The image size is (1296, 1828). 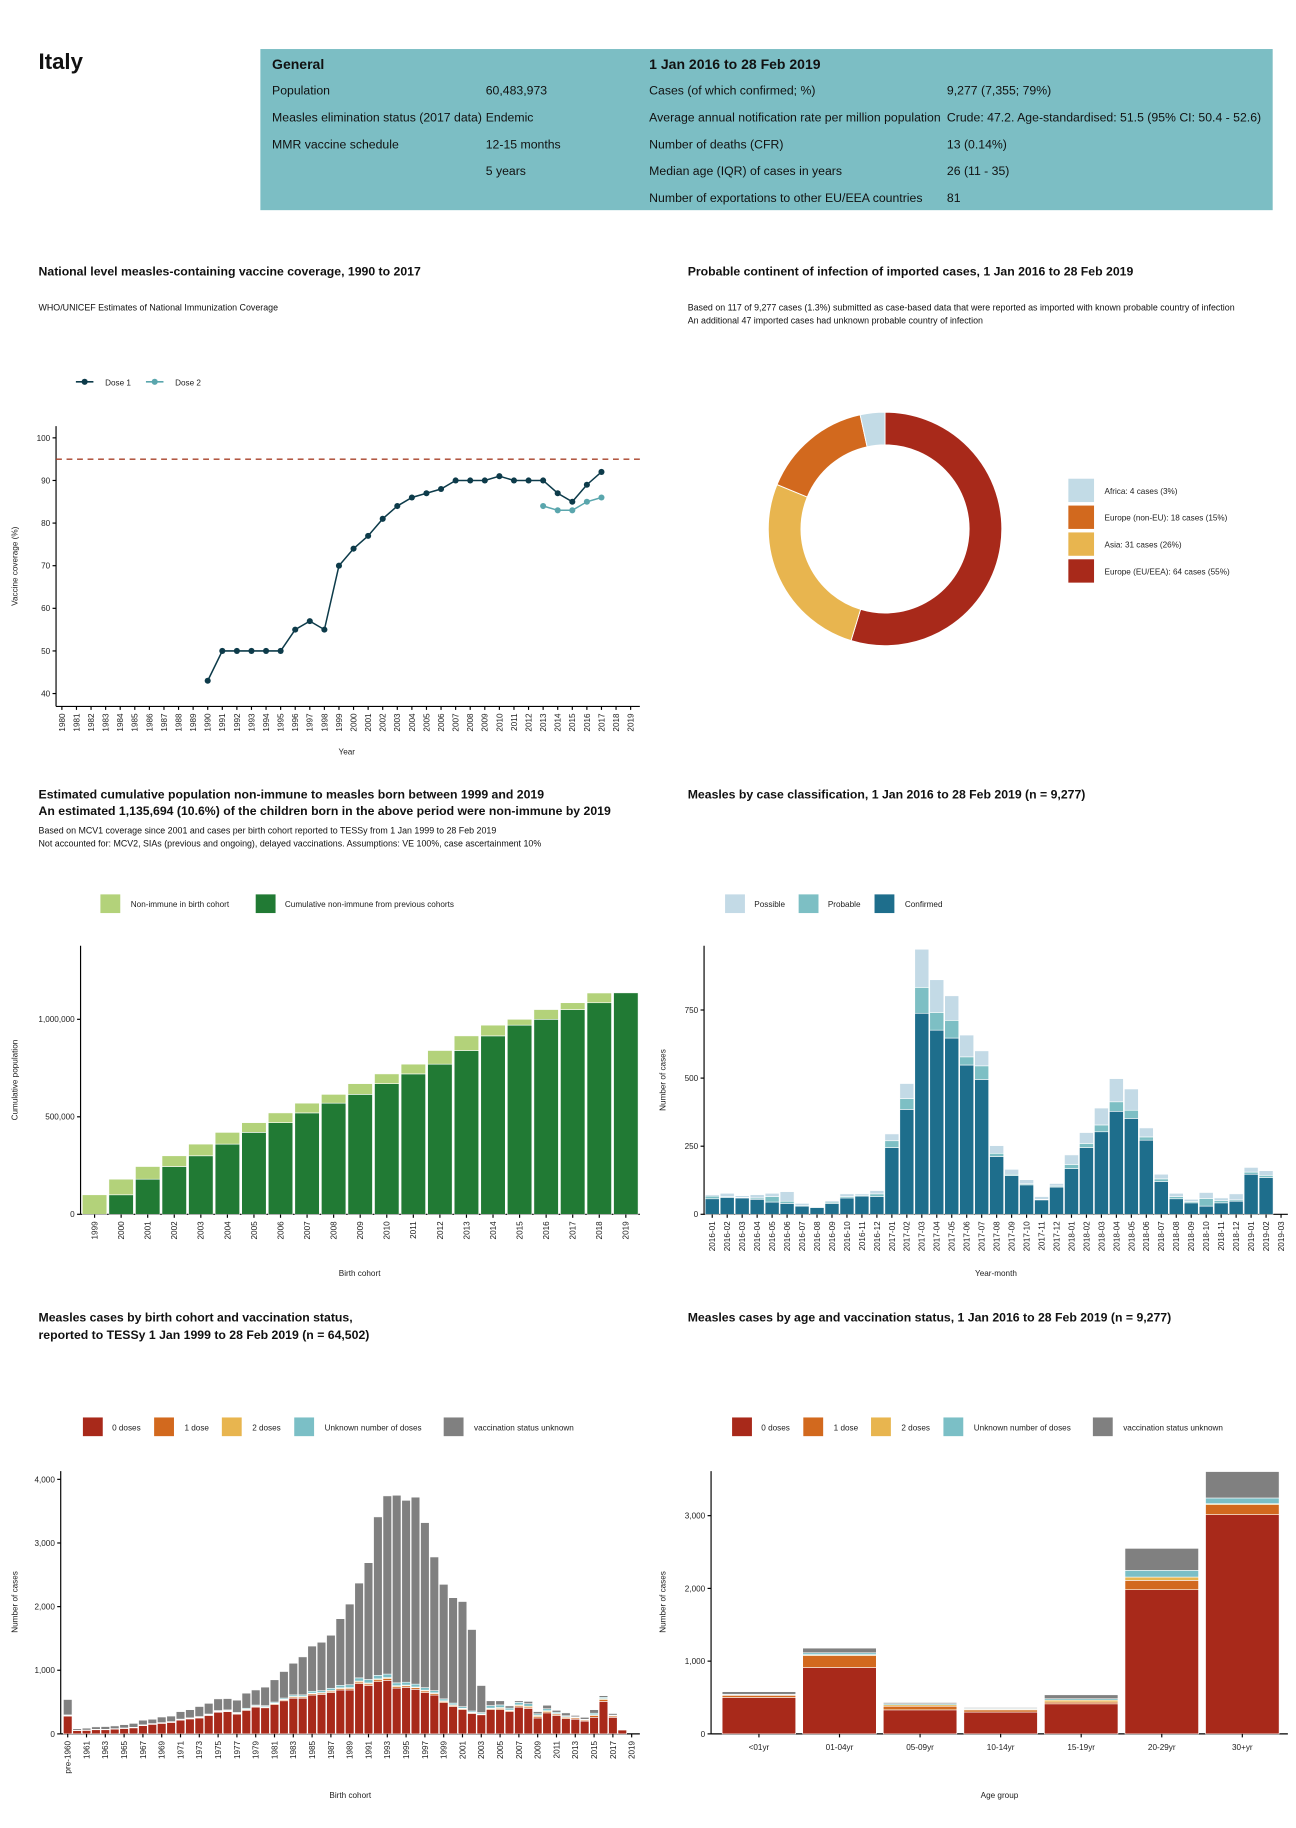 I want to click on x-tick-label: 2016-04, so click(x=757, y=1236).